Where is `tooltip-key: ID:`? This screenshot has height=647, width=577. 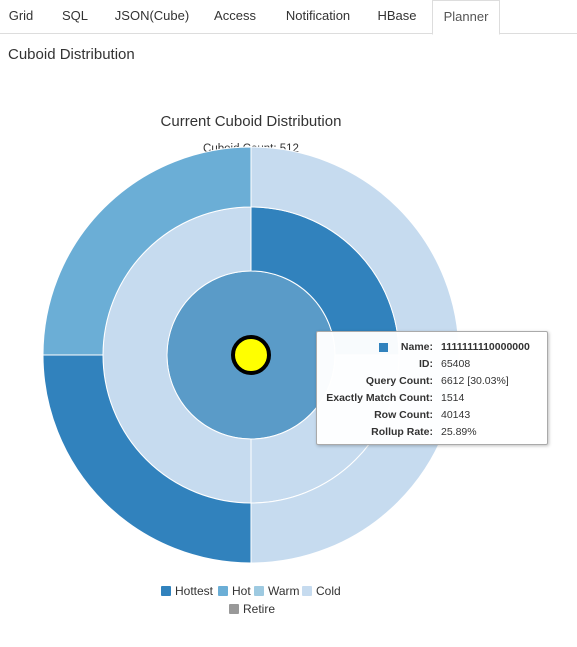
tooltip-key: ID: is located at coordinates (426, 364).